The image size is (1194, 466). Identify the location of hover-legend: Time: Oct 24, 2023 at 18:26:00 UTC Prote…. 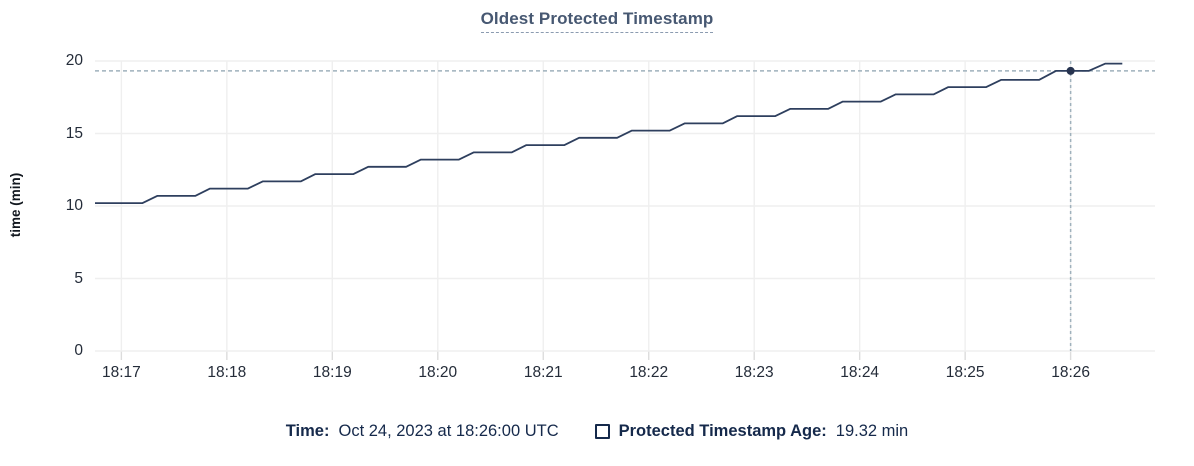
(597, 431).